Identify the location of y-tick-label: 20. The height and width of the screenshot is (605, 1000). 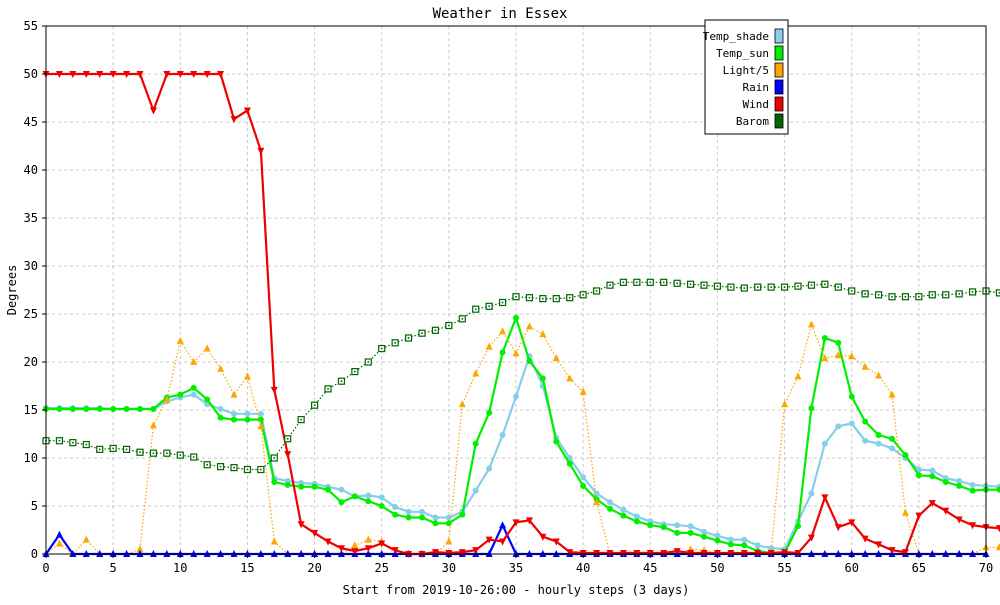
(31, 362).